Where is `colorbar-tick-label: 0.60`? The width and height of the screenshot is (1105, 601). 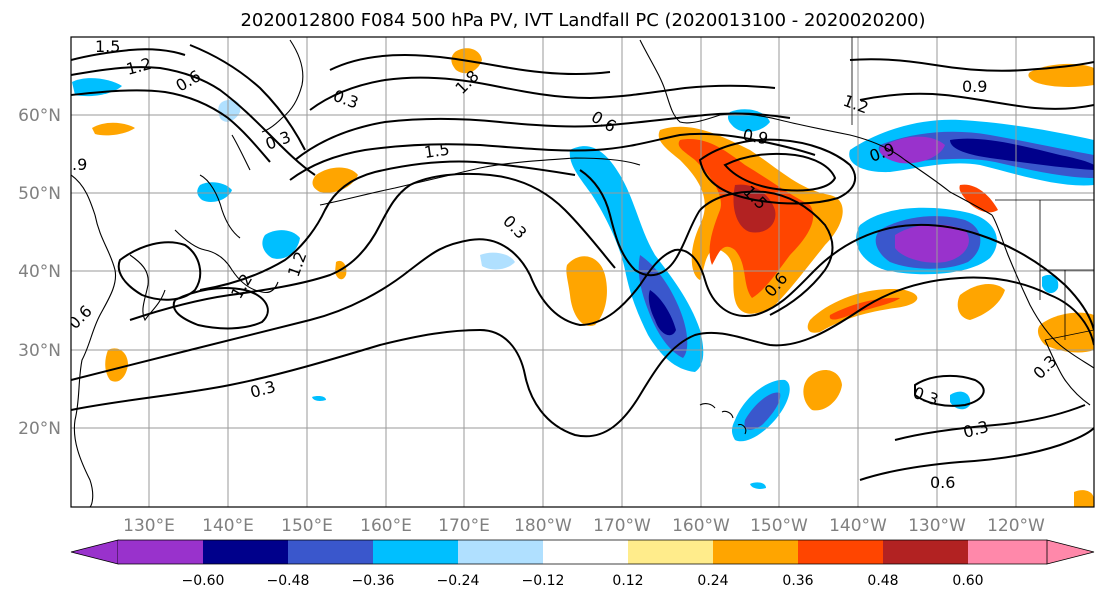 colorbar-tick-label: 0.60 is located at coordinates (967, 581).